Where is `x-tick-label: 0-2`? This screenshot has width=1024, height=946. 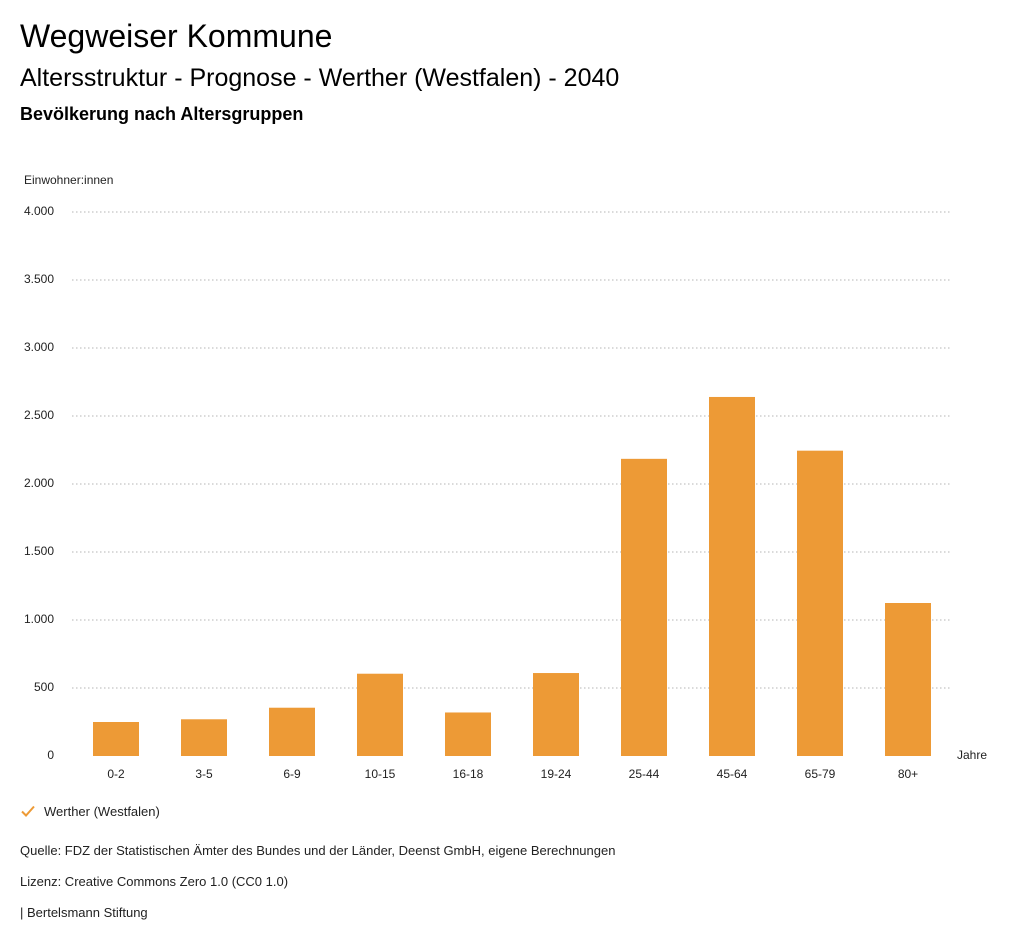 x-tick-label: 0-2 is located at coordinates (116, 774).